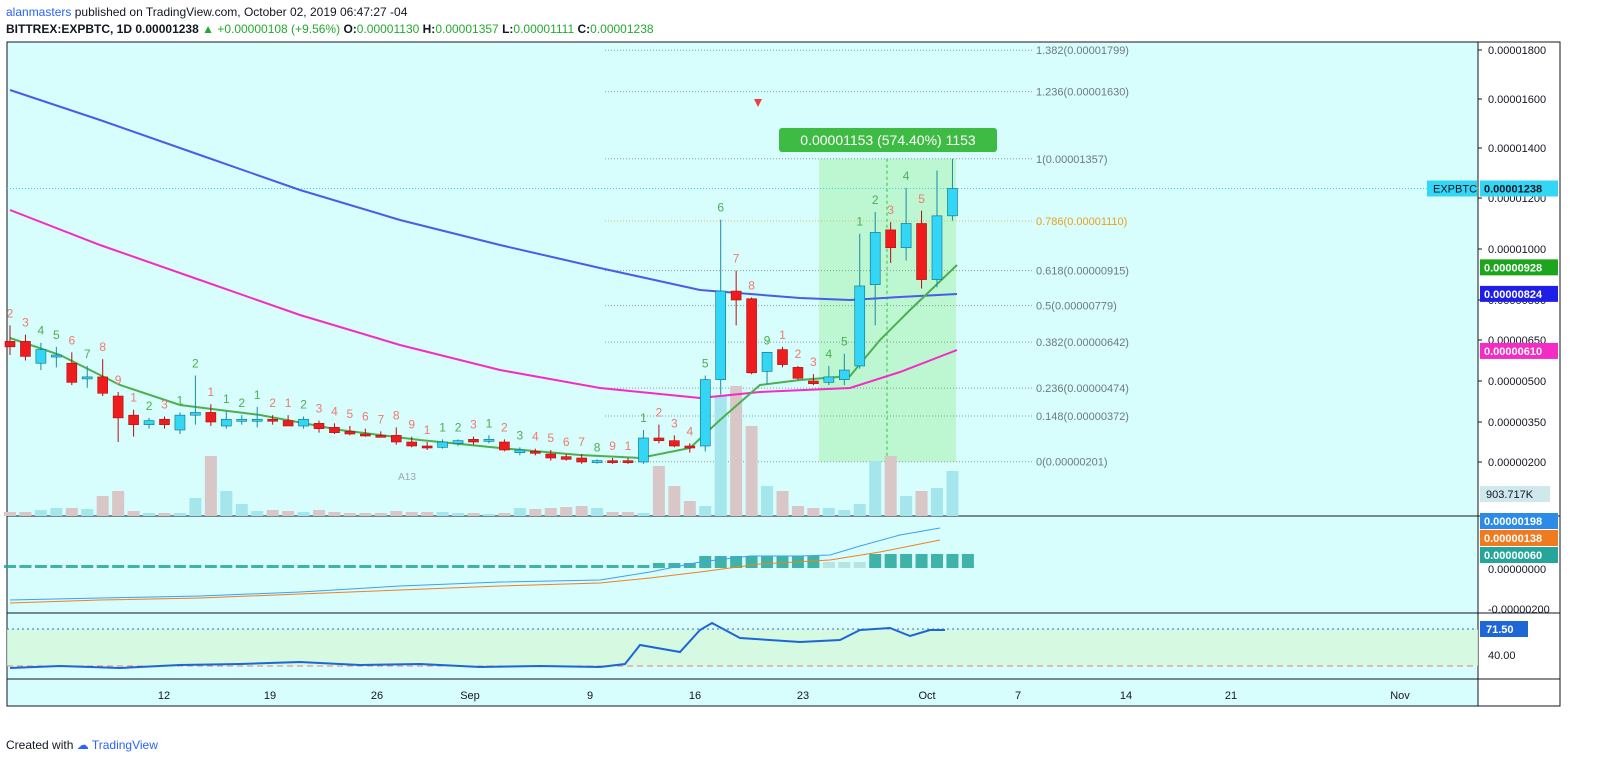 This screenshot has width=1615, height=765. What do you see at coordinates (742, 647) in the screenshot?
I see `rsi-band` at bounding box center [742, 647].